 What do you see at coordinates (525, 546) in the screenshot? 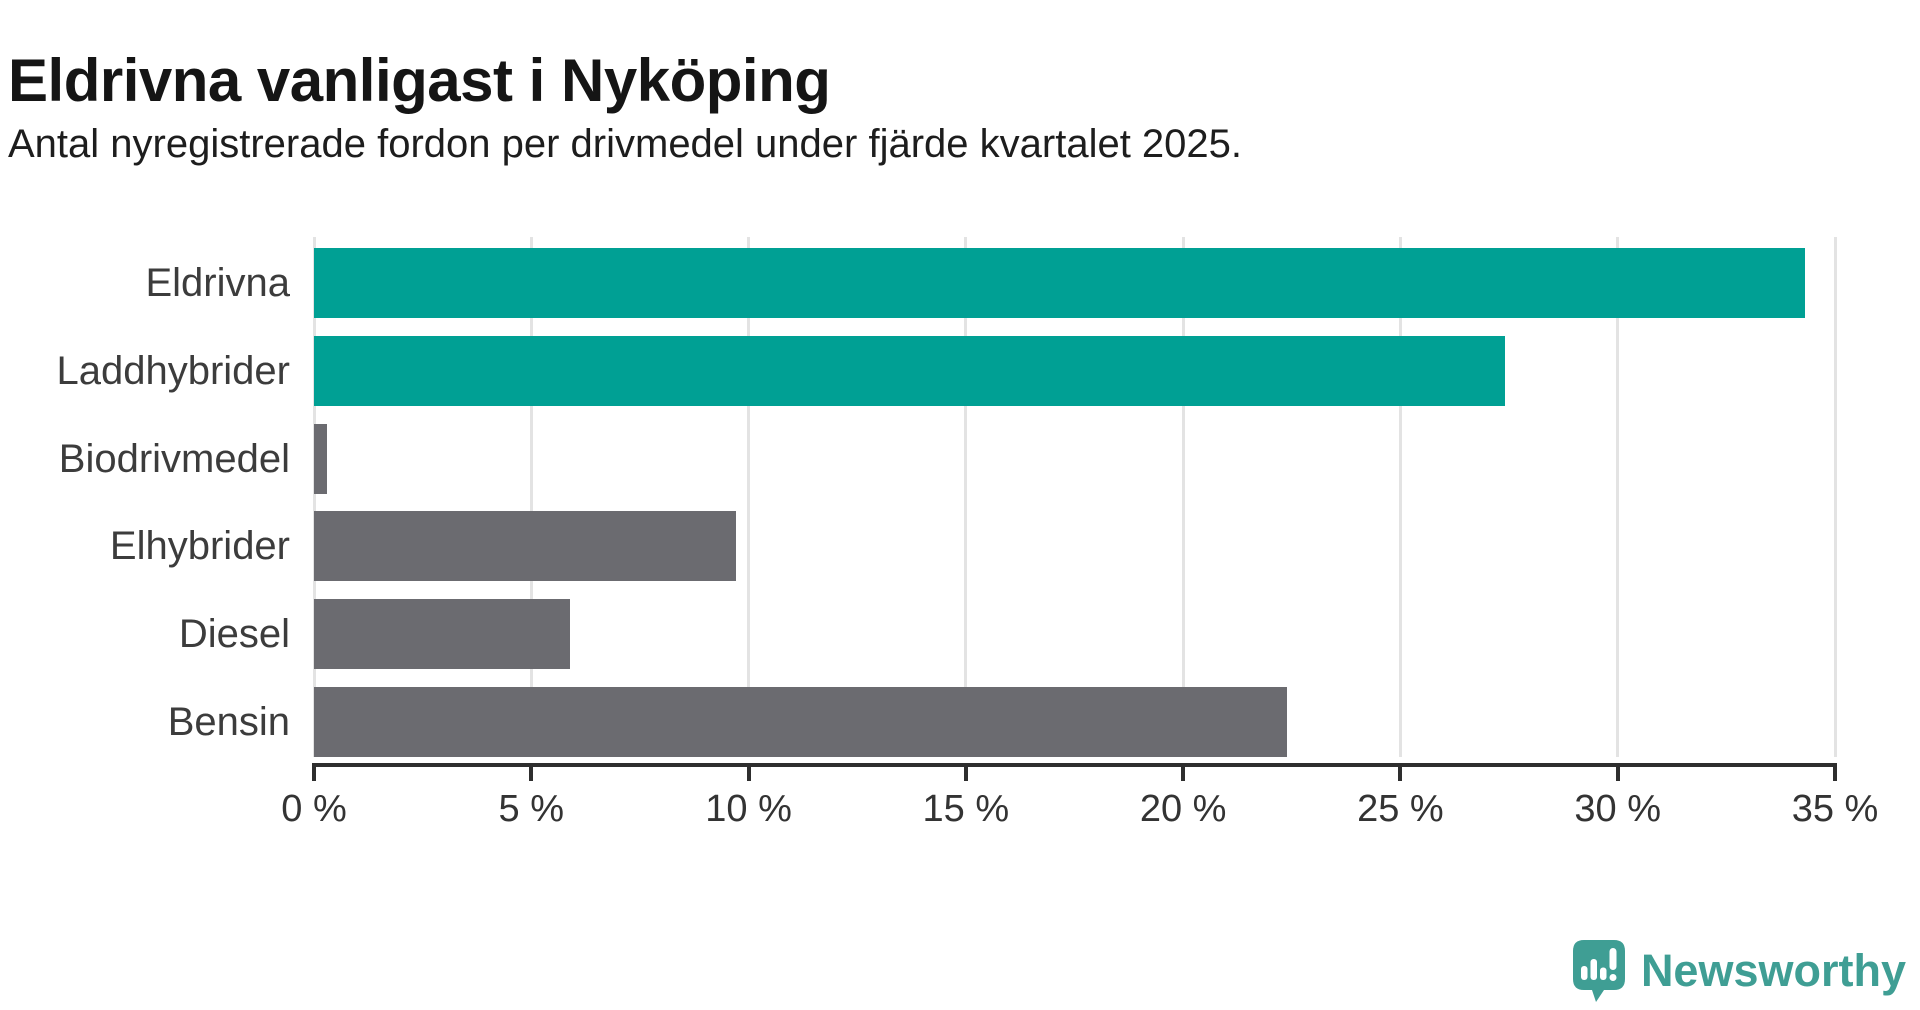
I see `bar-elhybrider` at bounding box center [525, 546].